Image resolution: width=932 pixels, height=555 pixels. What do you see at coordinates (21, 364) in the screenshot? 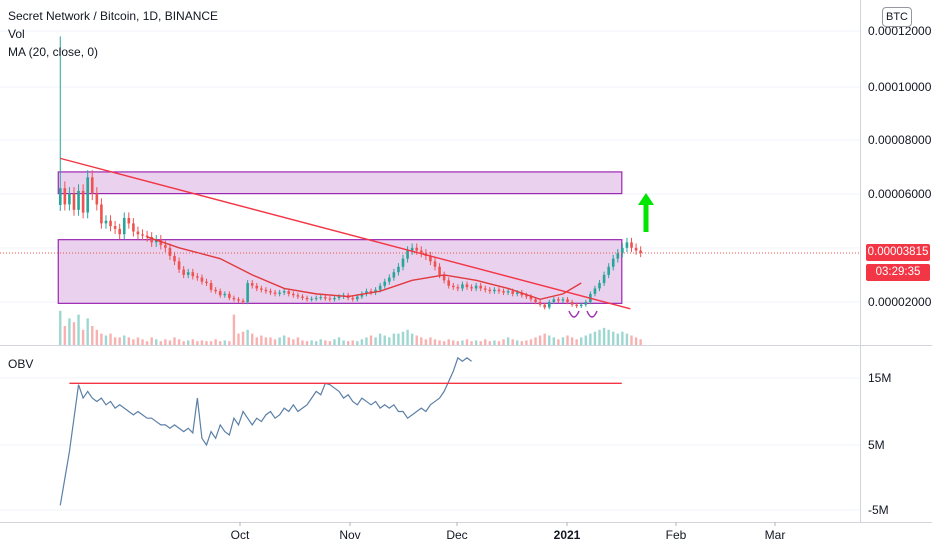
I see `obv-legend: OBV` at bounding box center [21, 364].